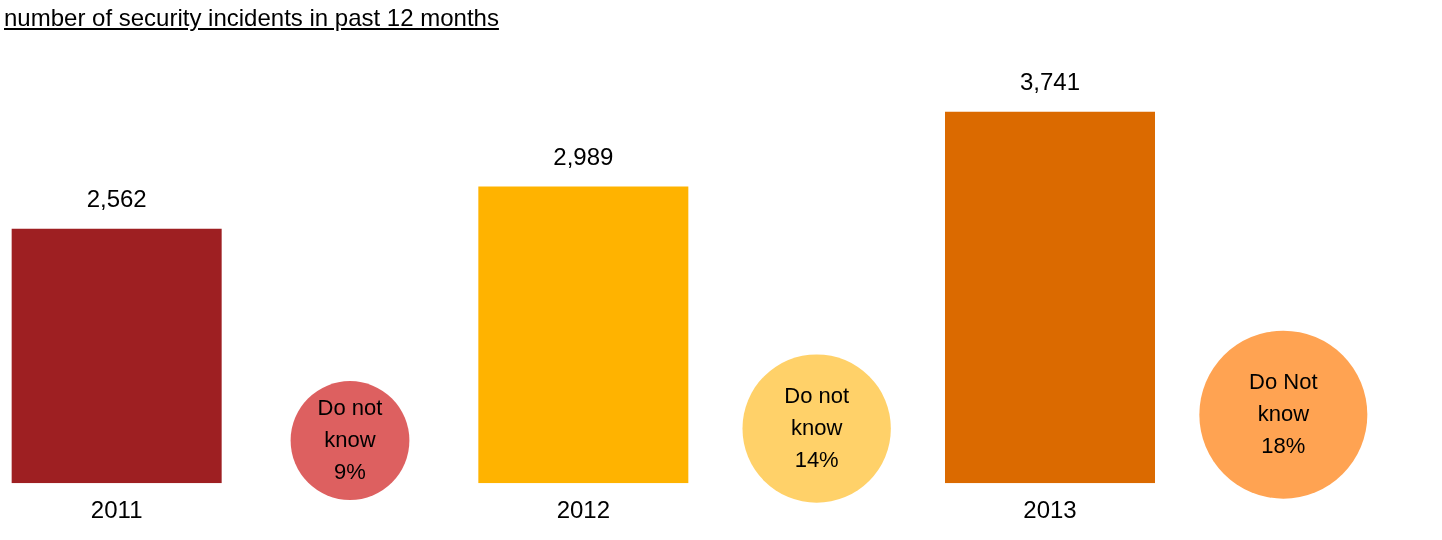 This screenshot has width=1442, height=540. Describe the element at coordinates (350, 439) in the screenshot. I see `data-label: Do not know 9%` at that location.